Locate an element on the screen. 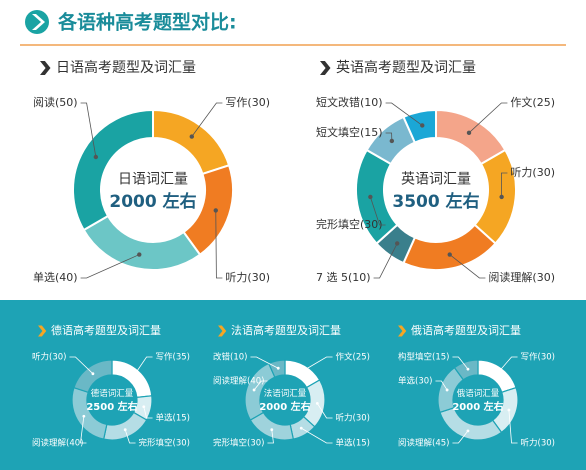 Image resolution: width=586 pixels, height=470 pixels. center-title: 日语词汇量 is located at coordinates (153, 180).